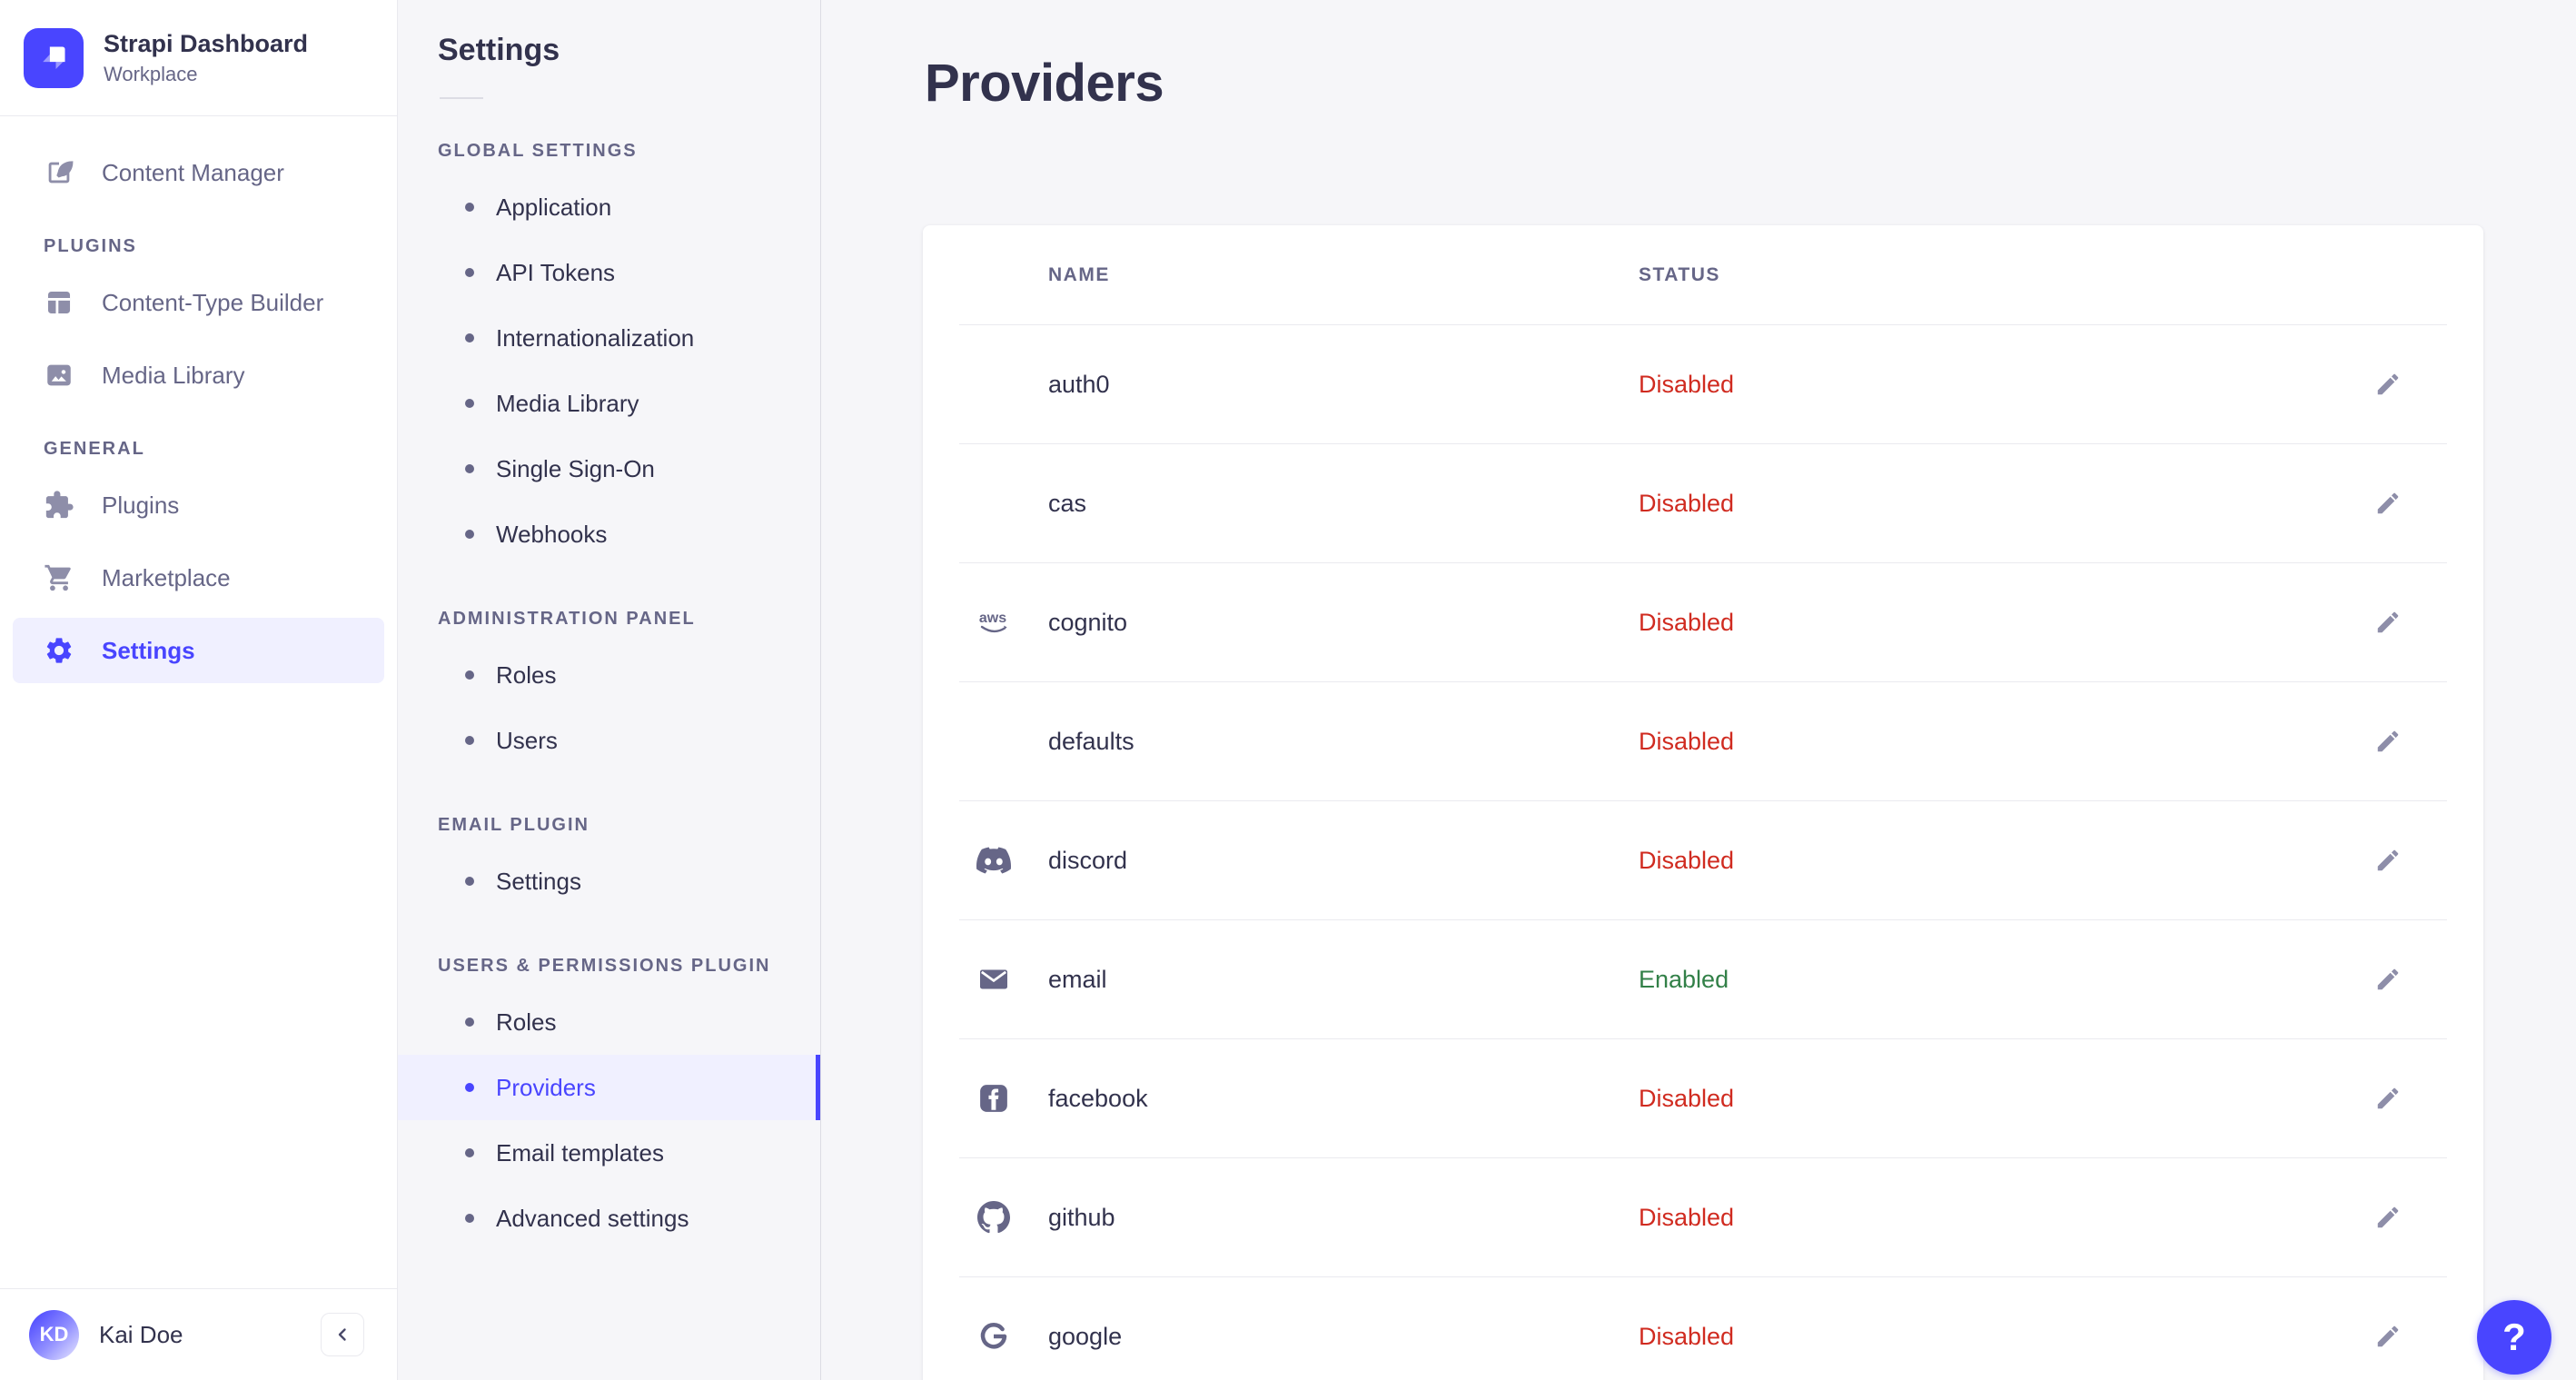 Image resolution: width=2576 pixels, height=1380 pixels. What do you see at coordinates (1703, 1217) in the screenshot?
I see `provider-row-github: github Disabled` at bounding box center [1703, 1217].